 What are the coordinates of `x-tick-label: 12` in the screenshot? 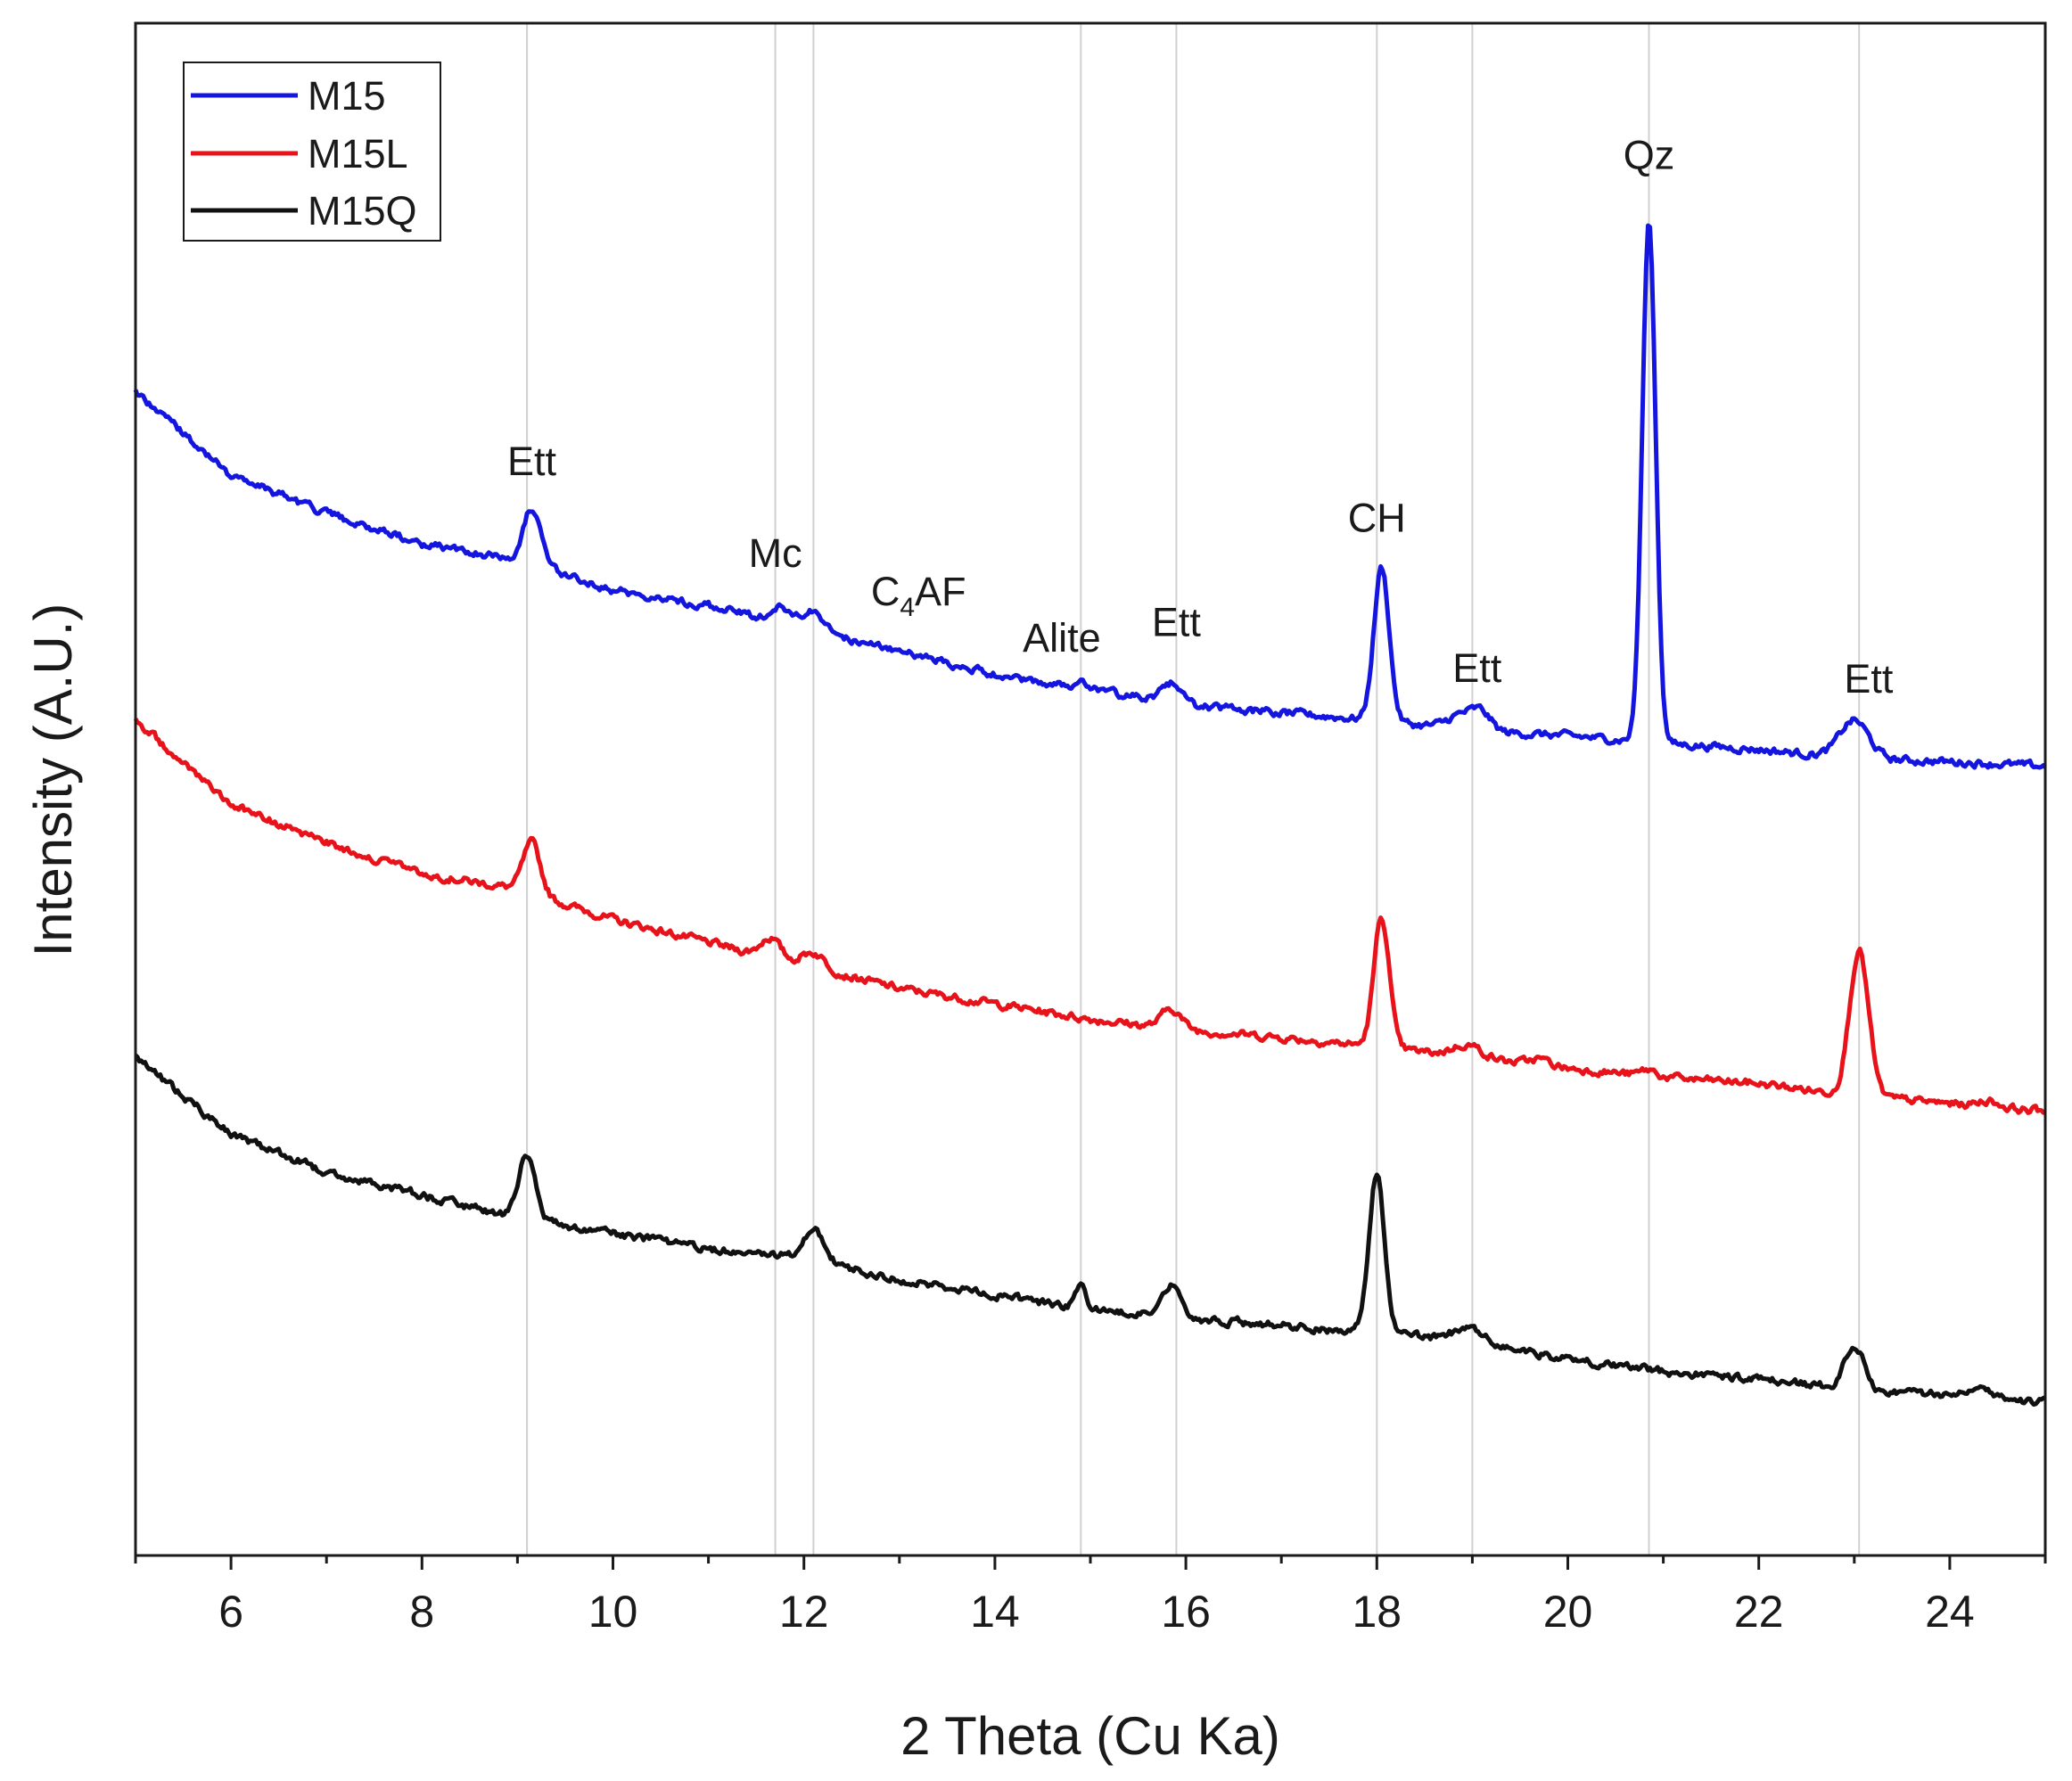 It's located at (804, 1612).